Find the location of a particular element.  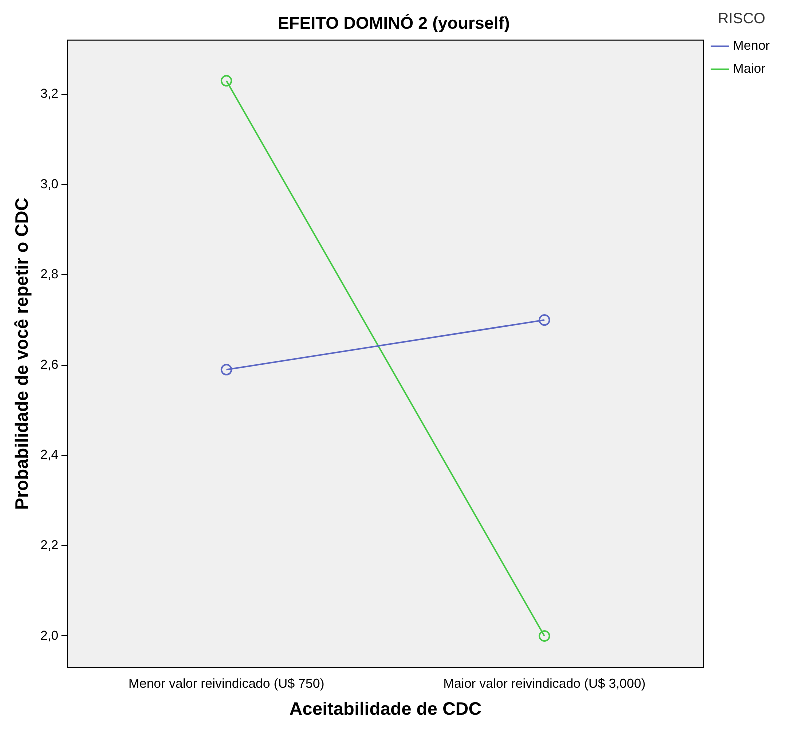

legend-label: Maior is located at coordinates (749, 68).